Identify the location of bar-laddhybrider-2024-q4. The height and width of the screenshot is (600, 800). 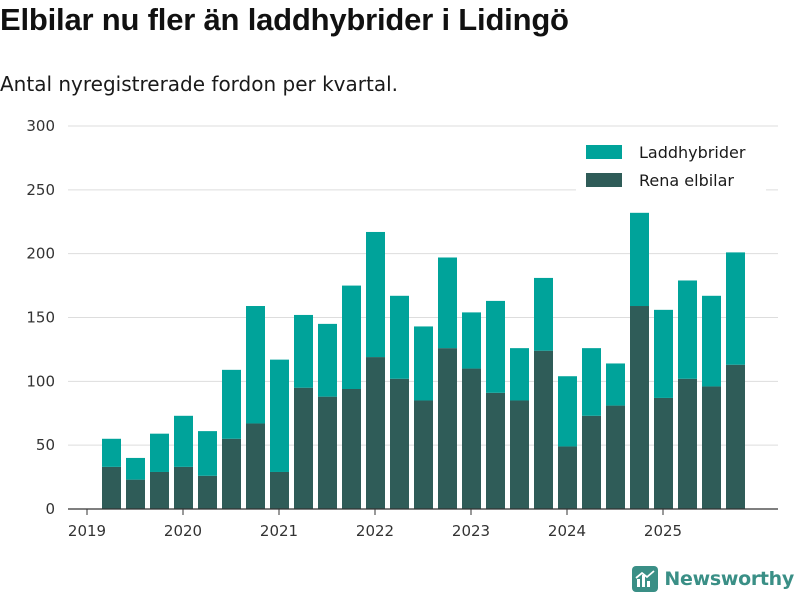
(639, 259).